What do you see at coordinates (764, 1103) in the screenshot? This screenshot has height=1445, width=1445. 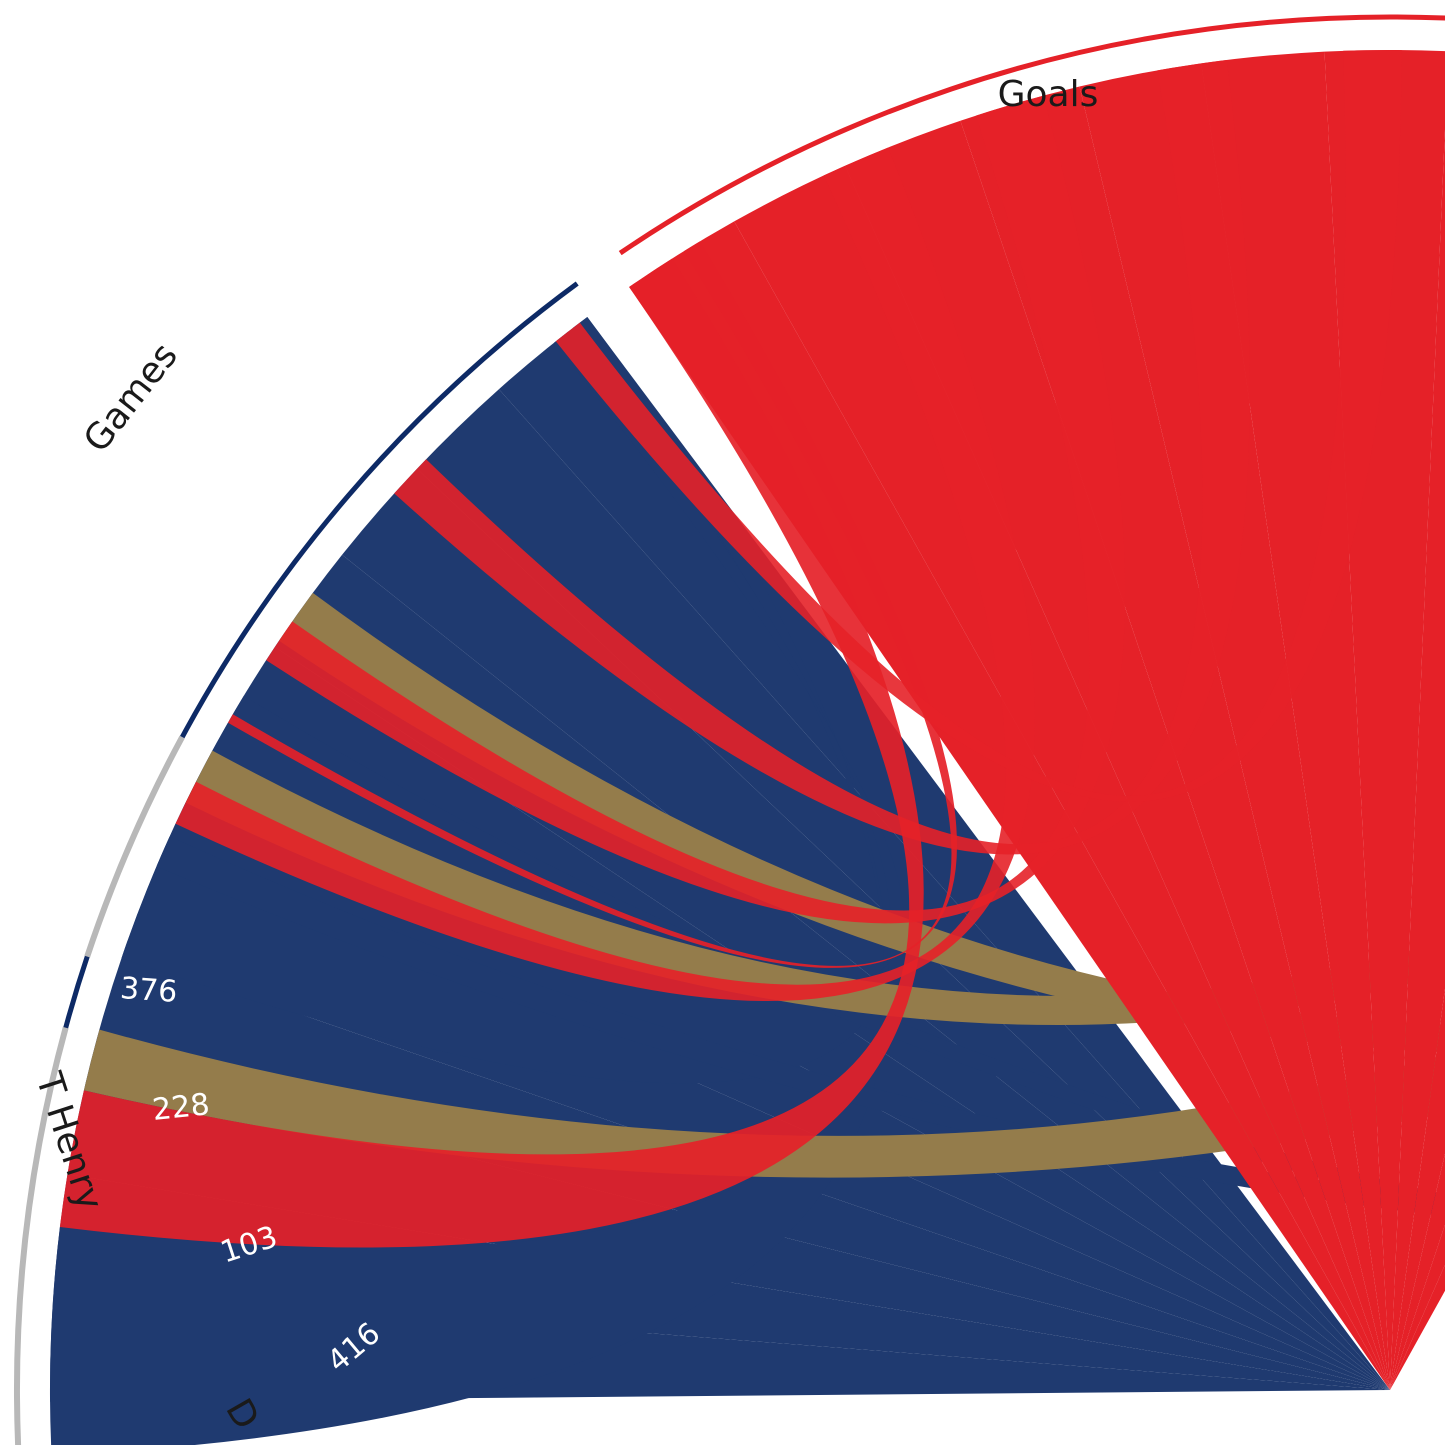 I see `ribbon-henry-assists` at bounding box center [764, 1103].